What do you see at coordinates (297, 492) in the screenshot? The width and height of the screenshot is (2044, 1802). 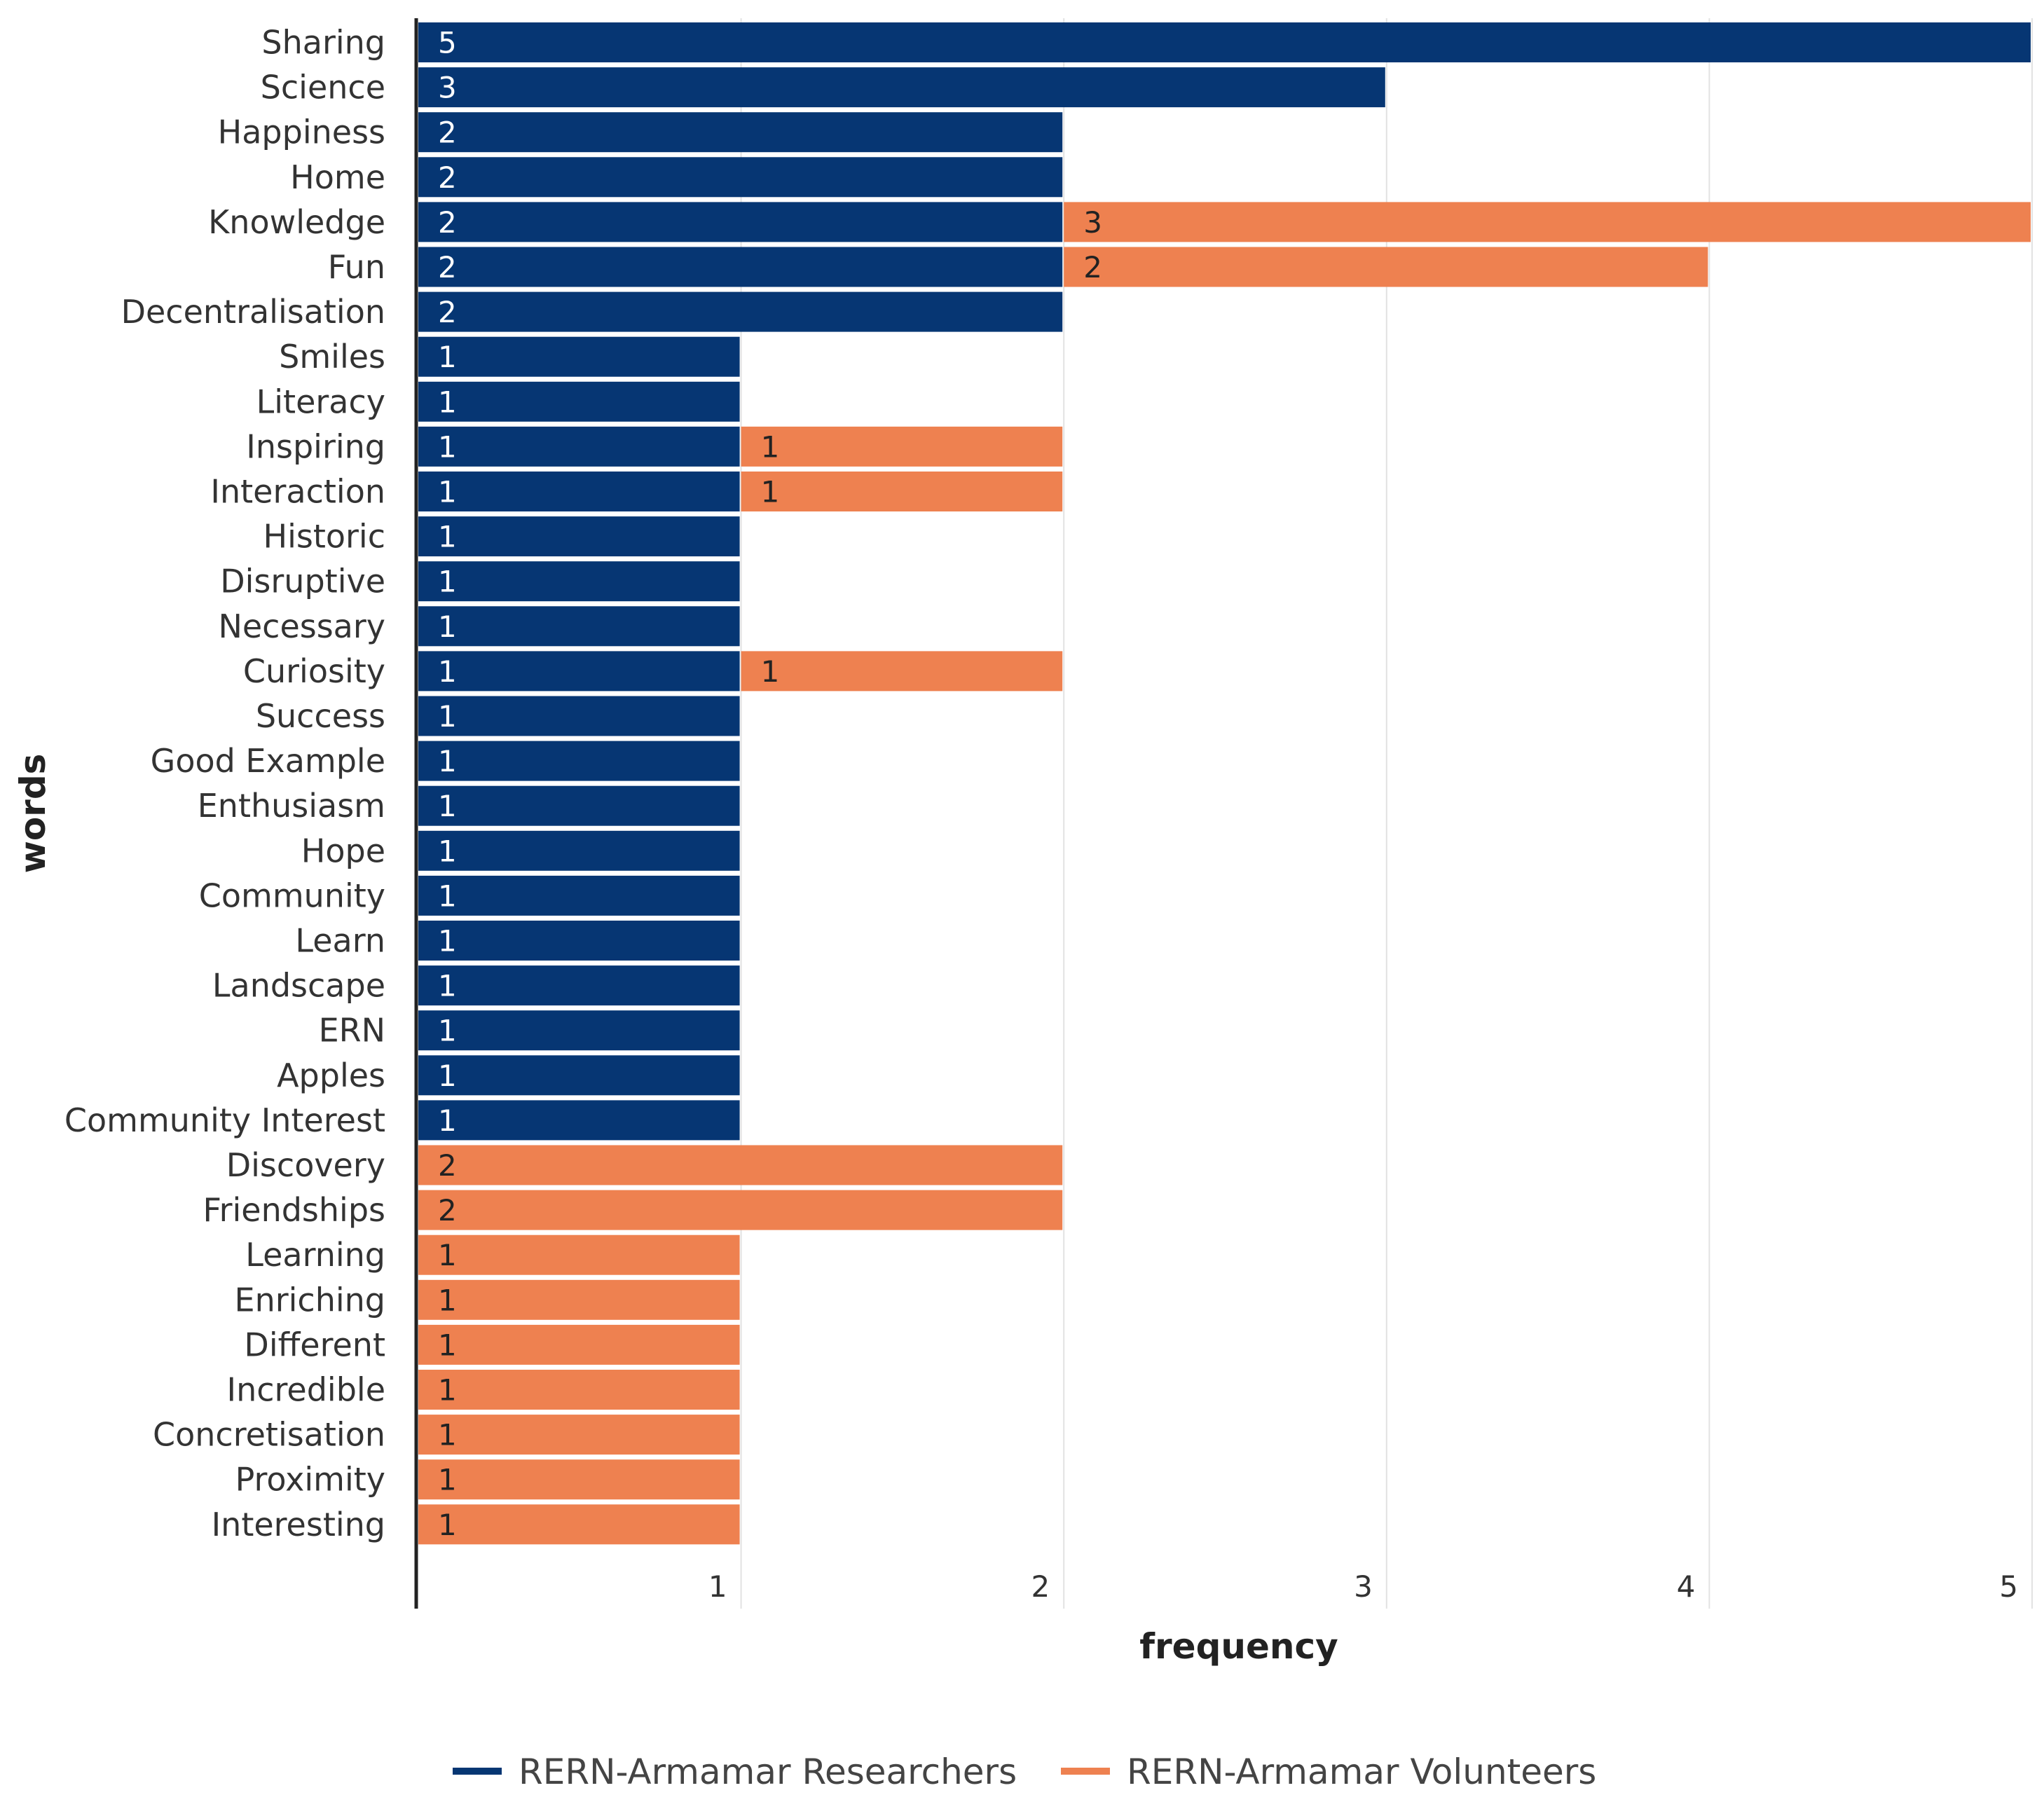 I see `category-label: Interaction` at bounding box center [297, 492].